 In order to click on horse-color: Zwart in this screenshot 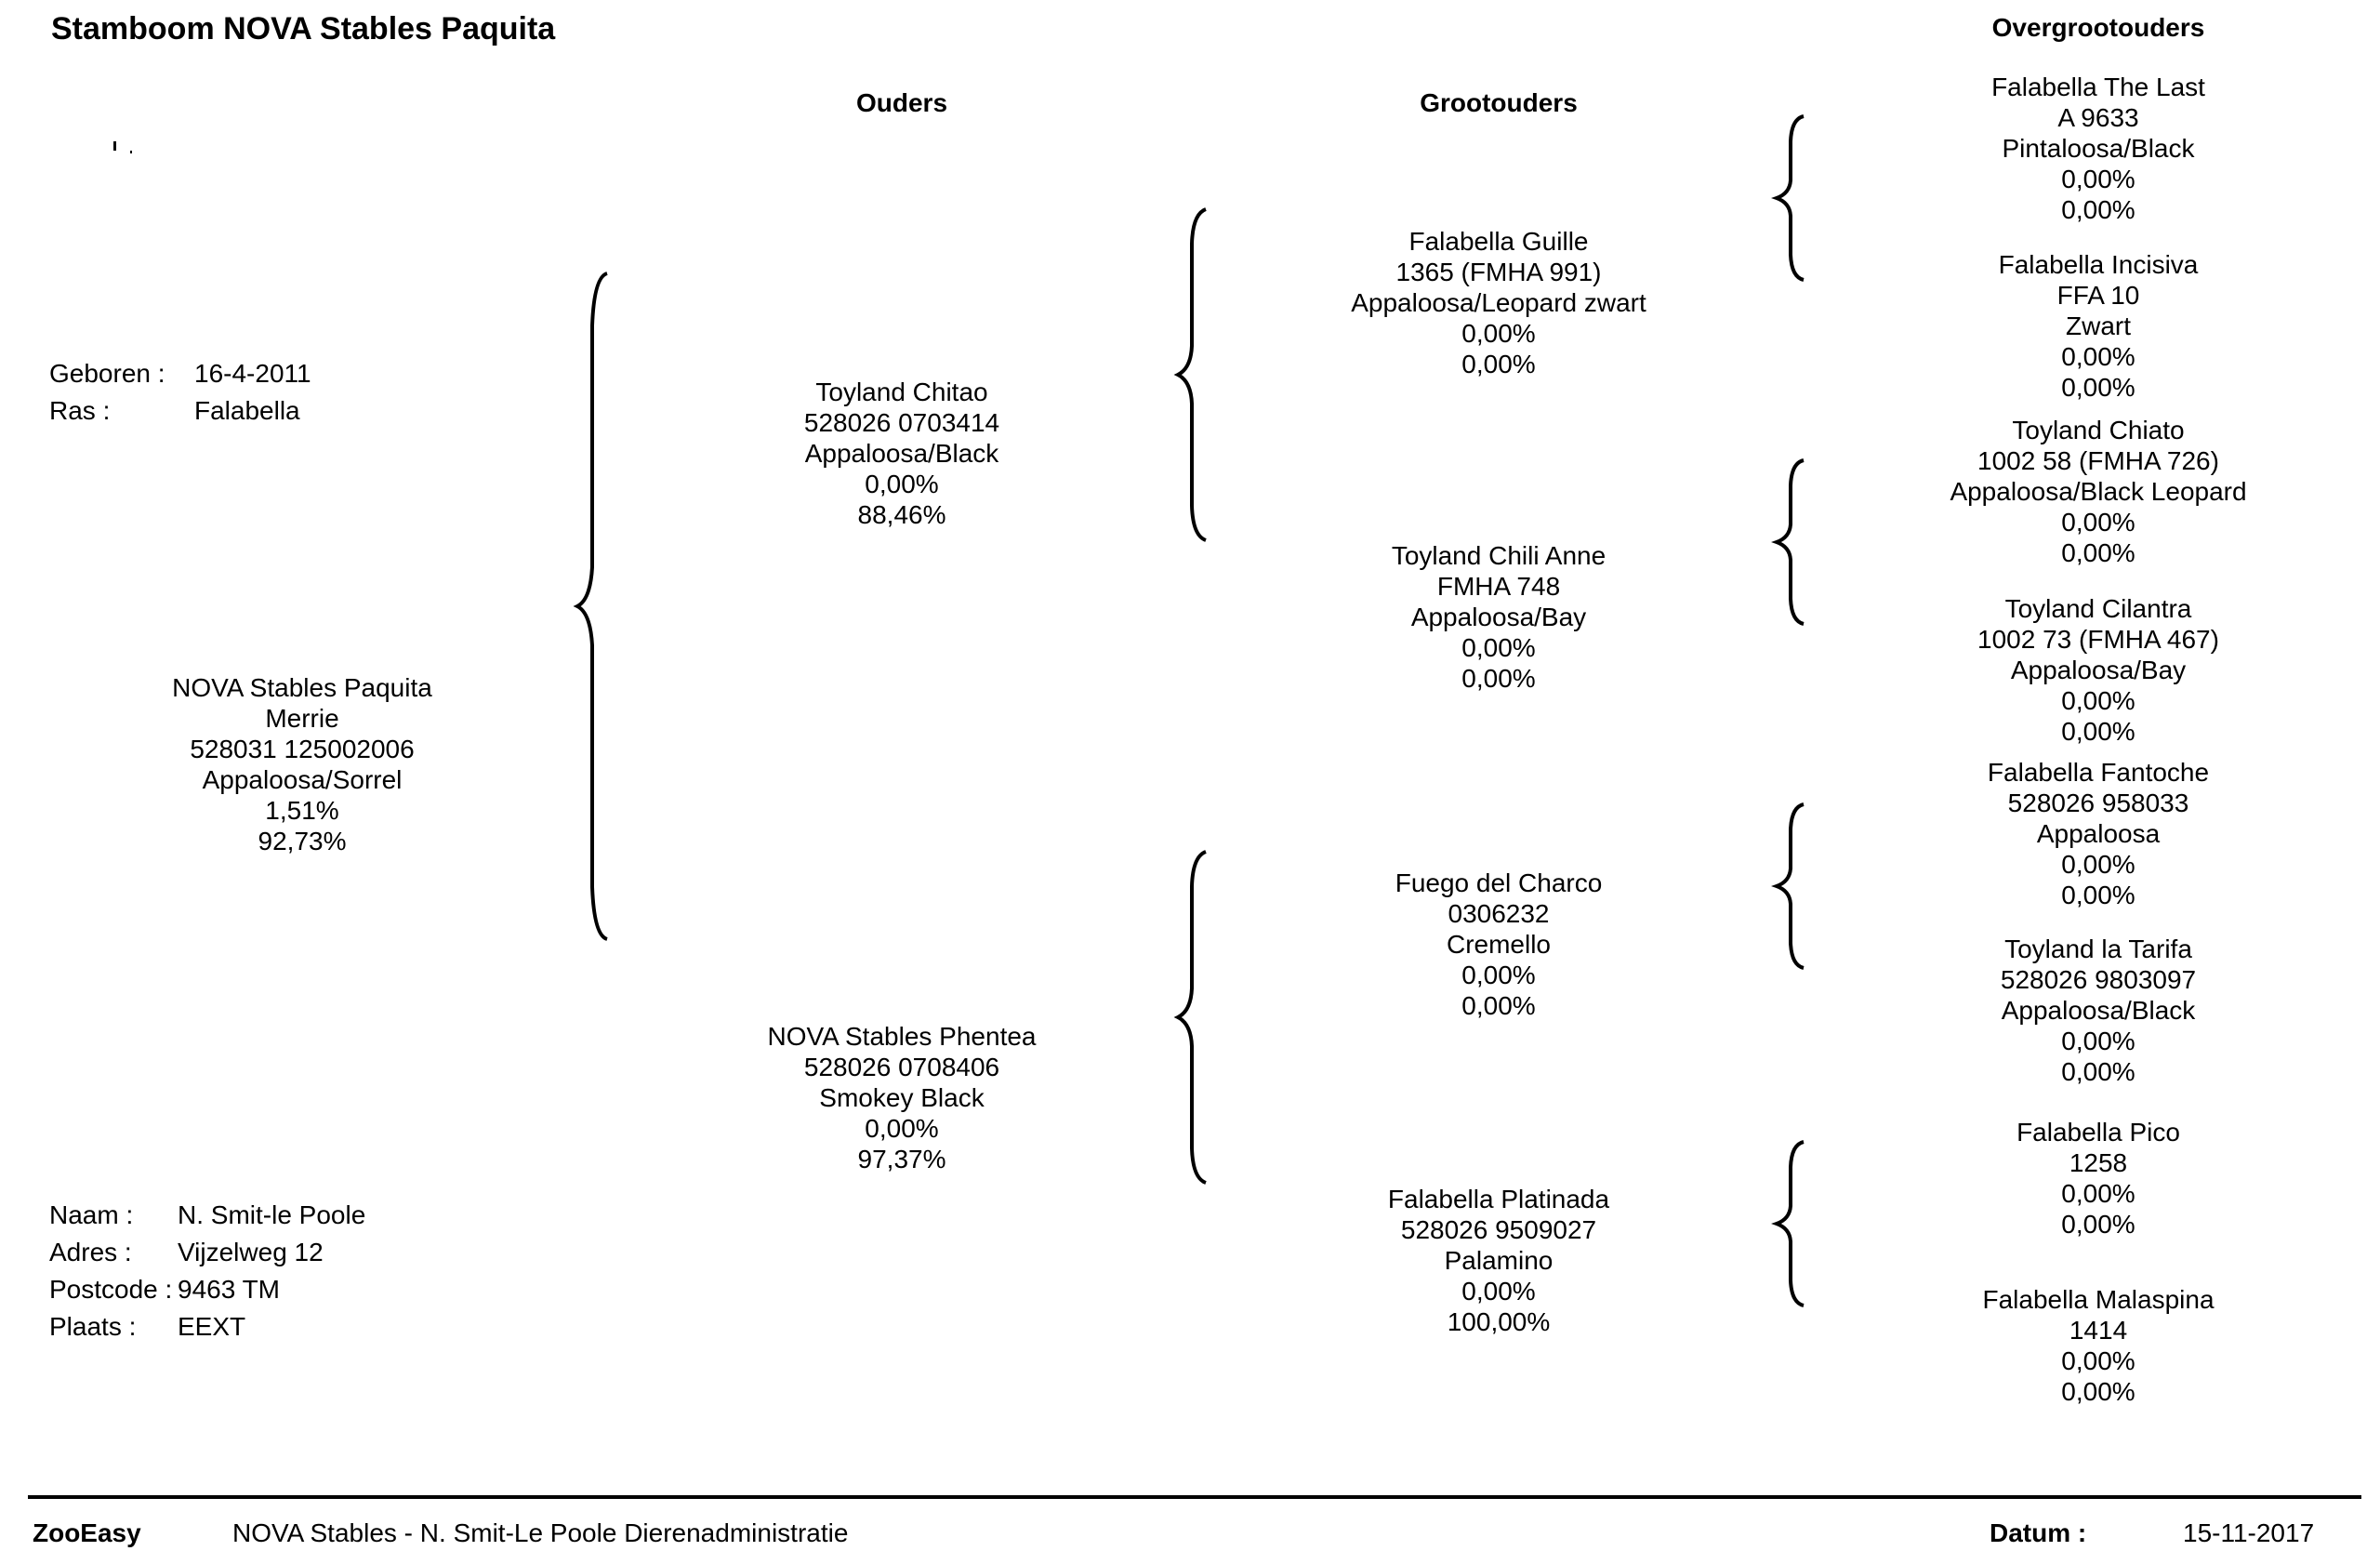, I will do `click(2098, 326)`.